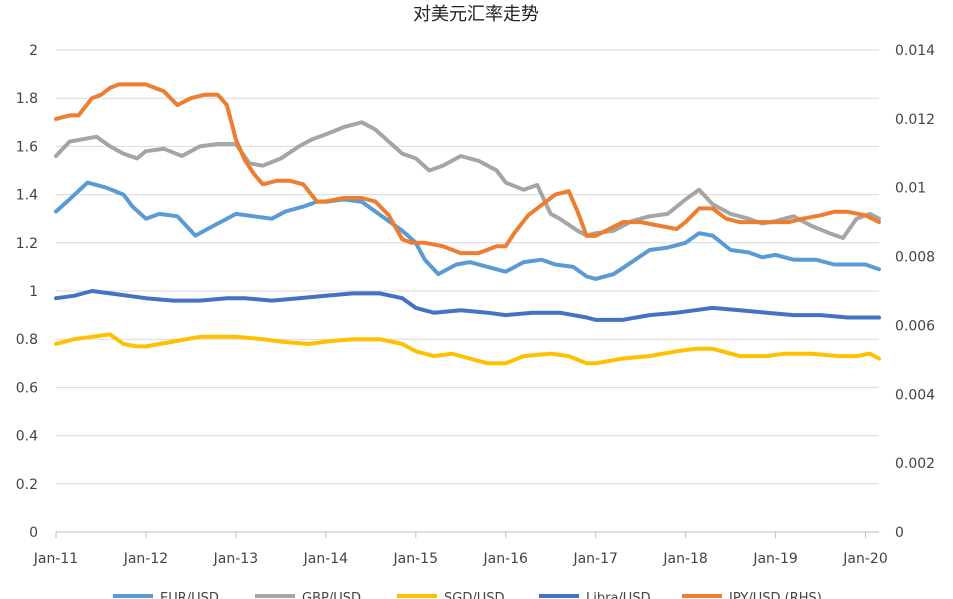 Image resolution: width=953 pixels, height=599 pixels. Describe the element at coordinates (594, 559) in the screenshot. I see `x-tick-label: Jan-17` at that location.